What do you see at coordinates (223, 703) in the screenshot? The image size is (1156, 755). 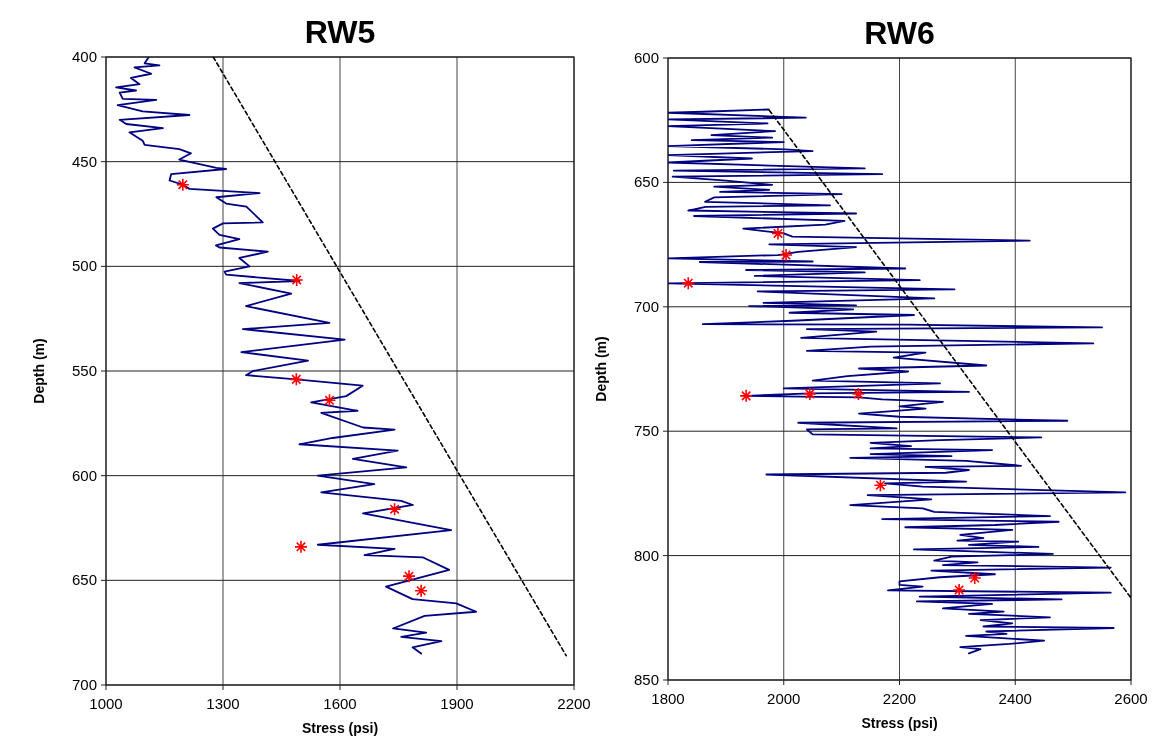 I see `x-tick-label: 1300` at bounding box center [223, 703].